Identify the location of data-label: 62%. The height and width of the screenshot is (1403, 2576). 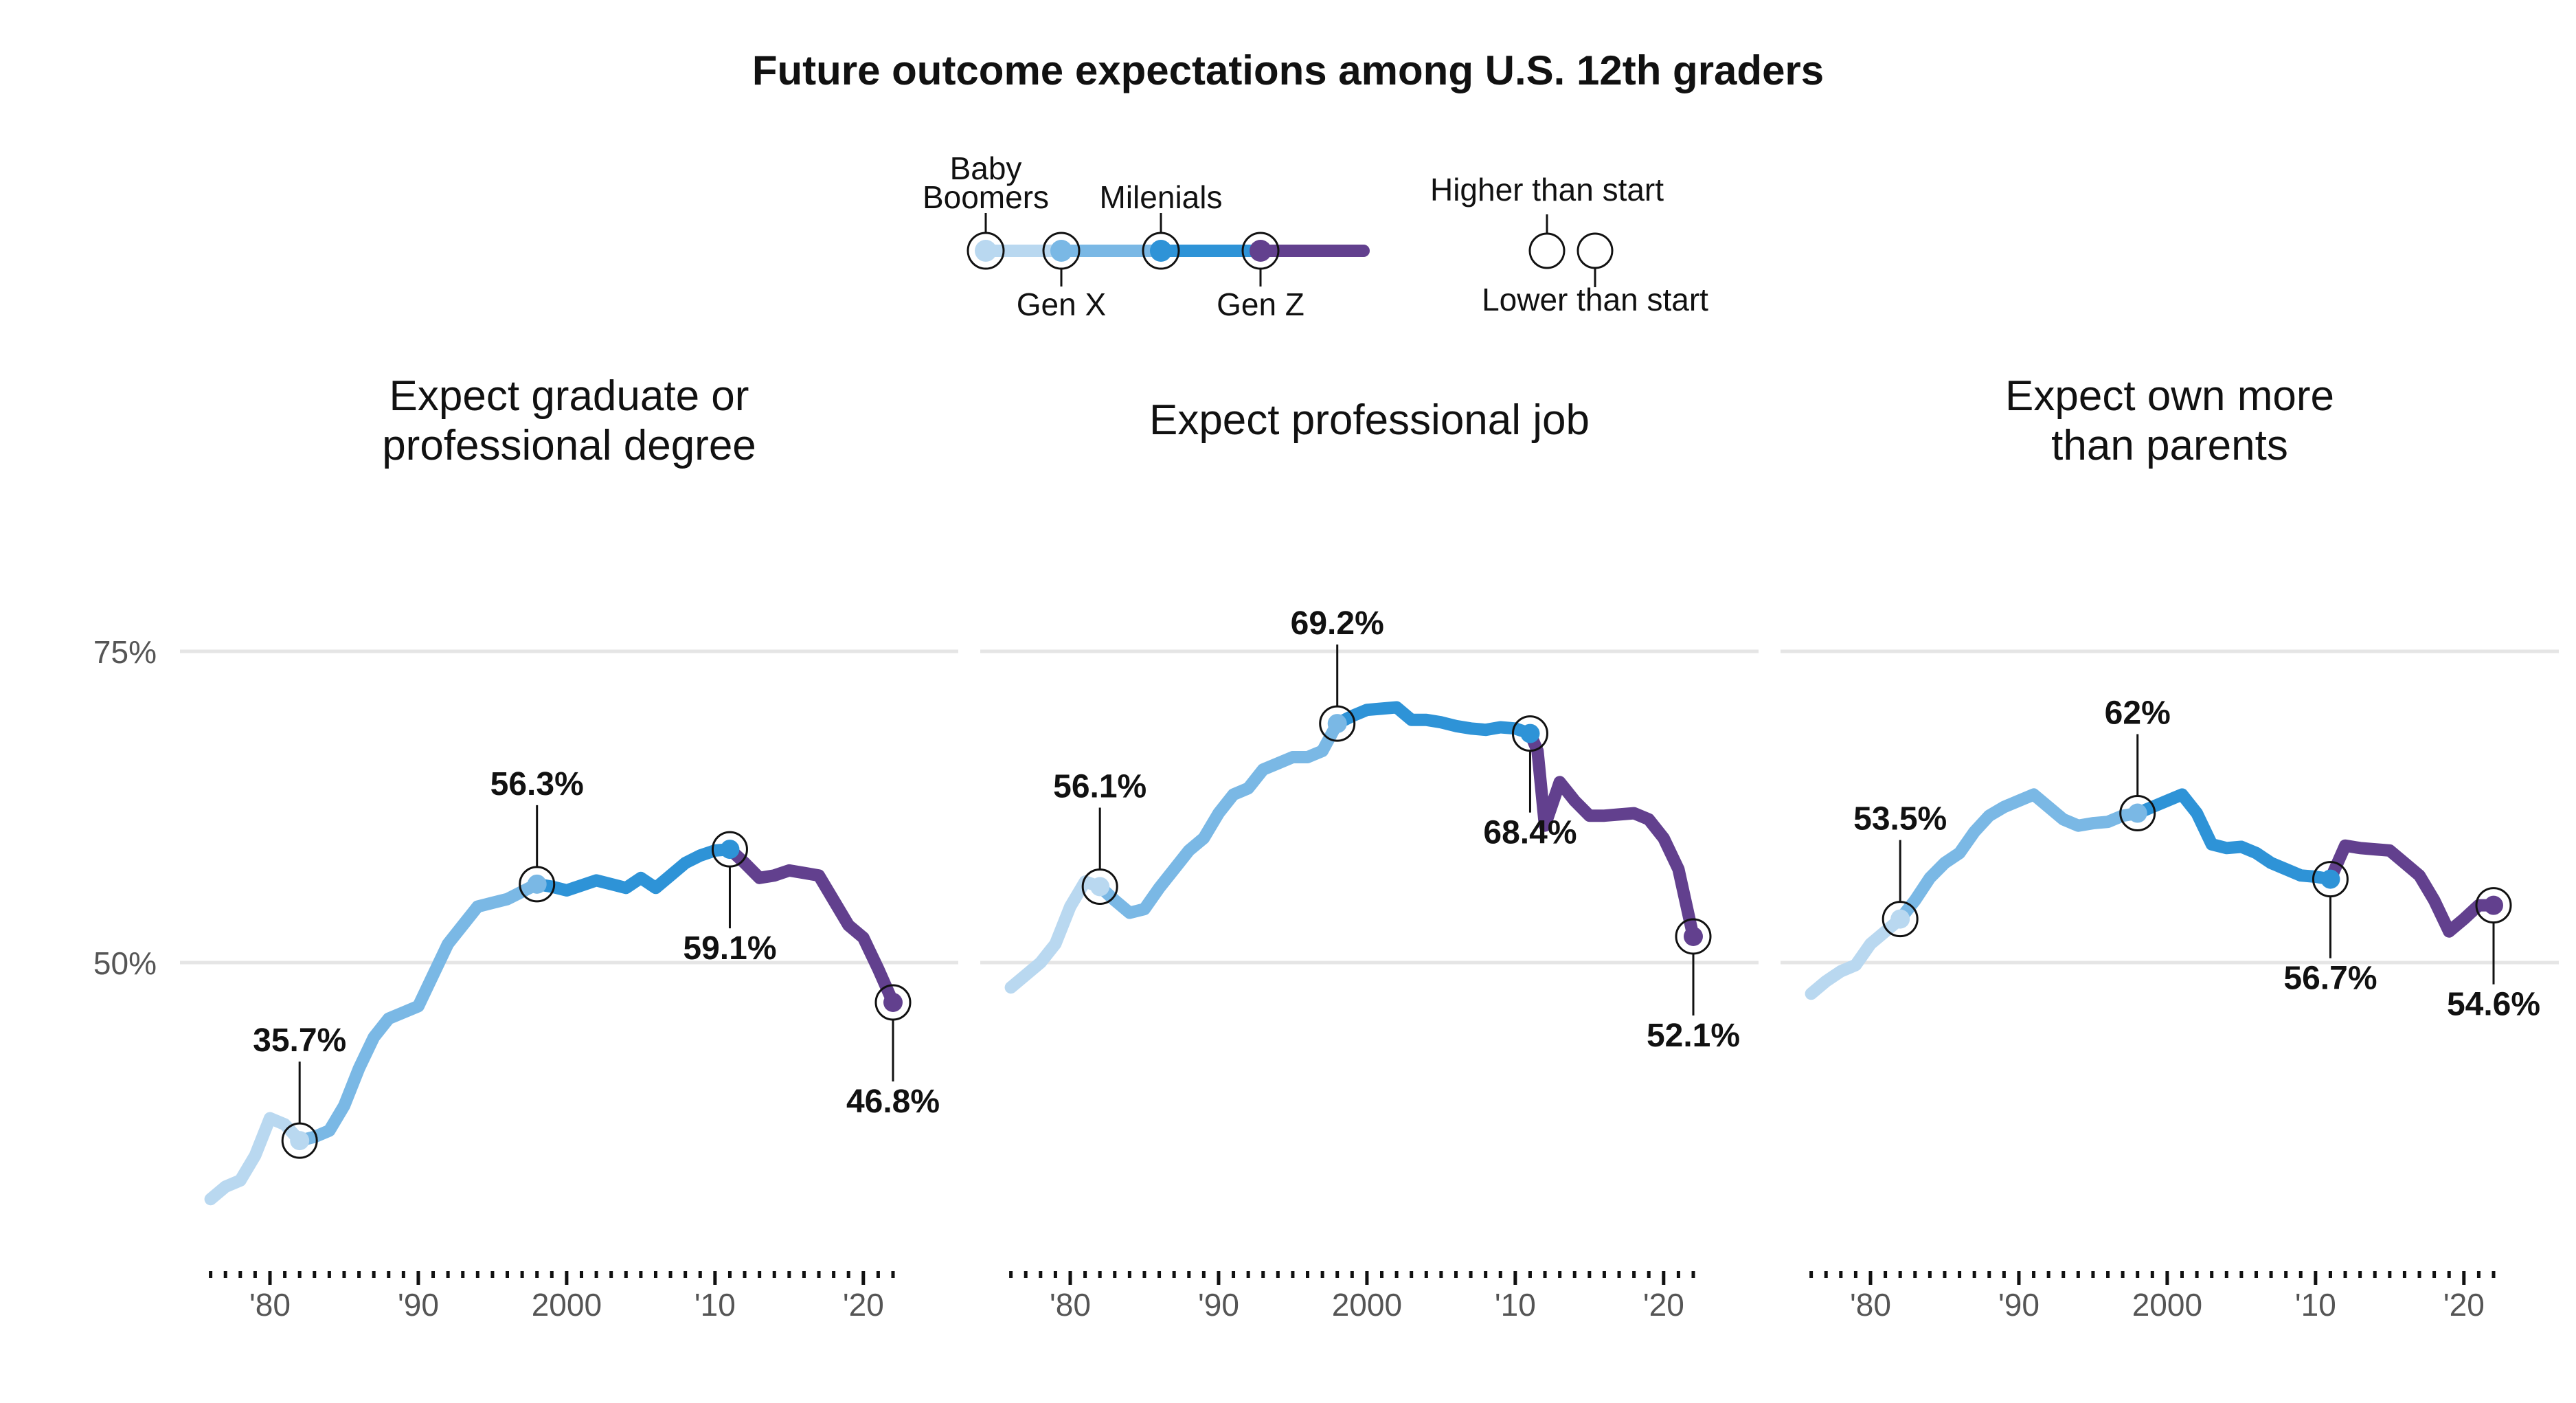
(2138, 713).